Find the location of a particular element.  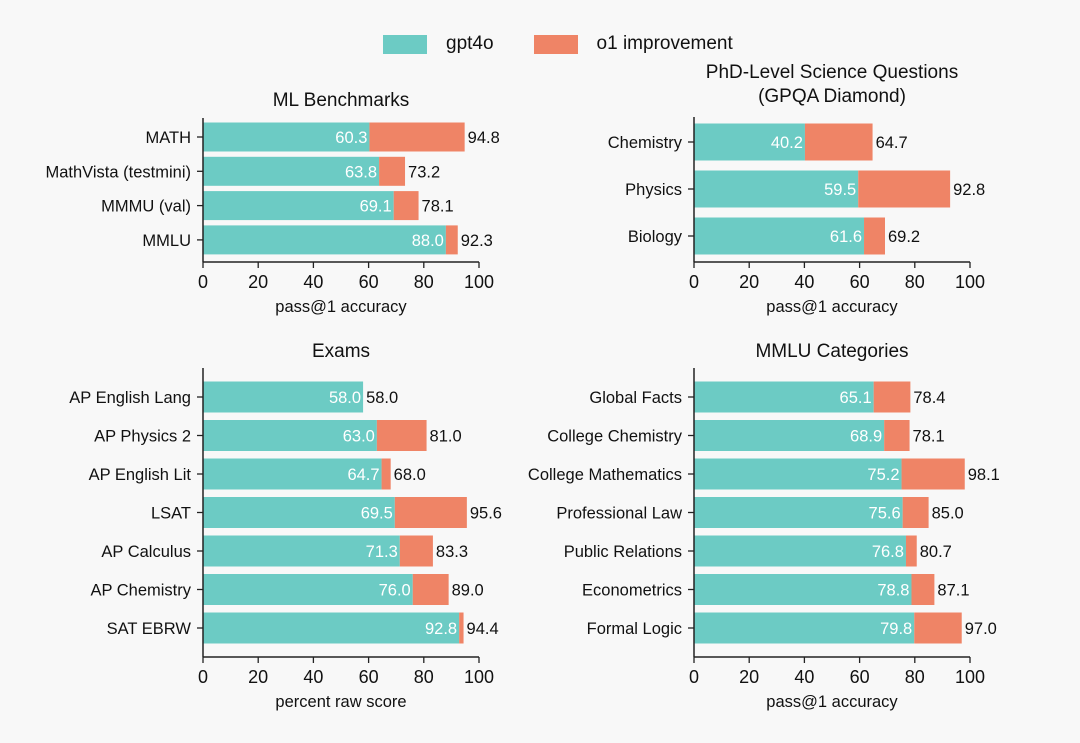

data-label-gpt4o: 92.8 is located at coordinates (441, 629).